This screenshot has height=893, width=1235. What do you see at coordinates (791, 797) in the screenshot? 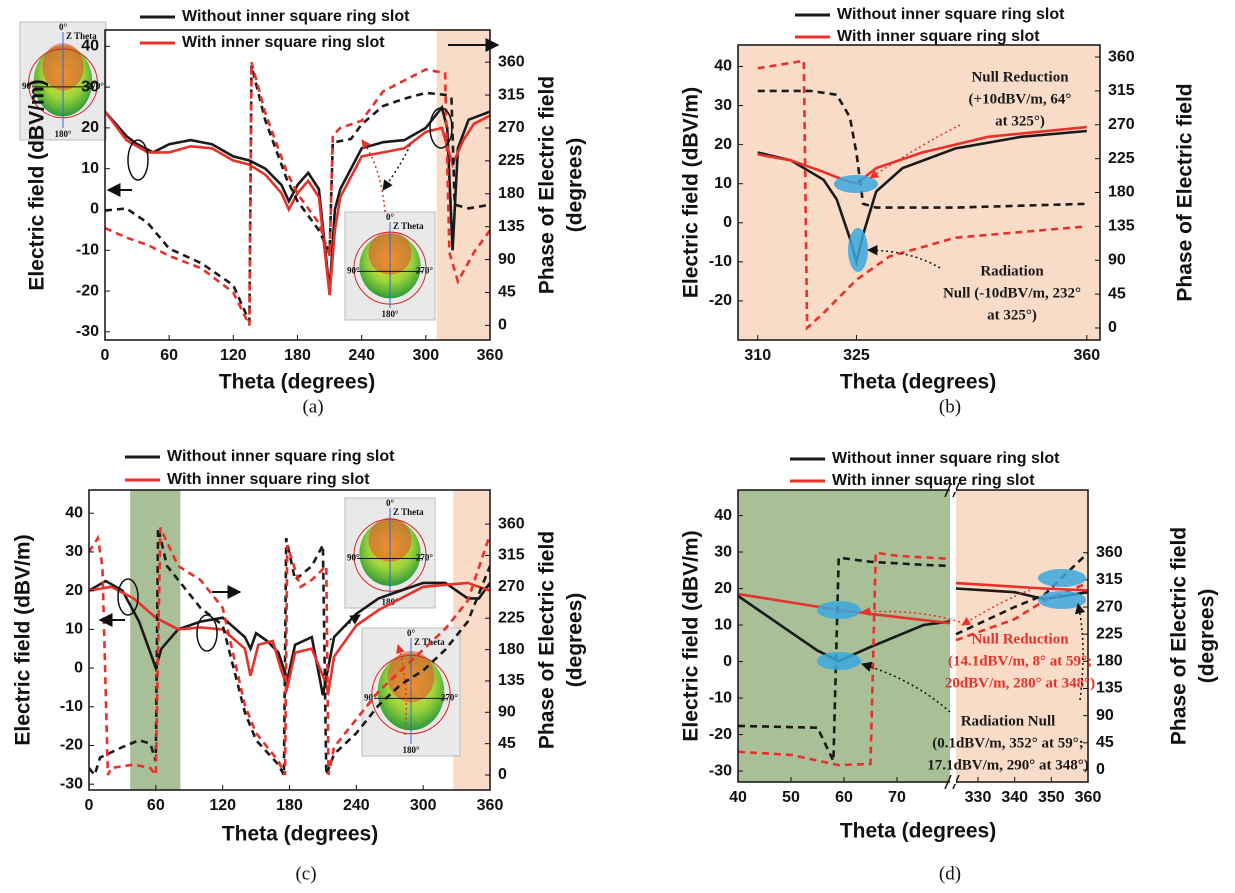
I see `x-tick-label: 50` at bounding box center [791, 797].